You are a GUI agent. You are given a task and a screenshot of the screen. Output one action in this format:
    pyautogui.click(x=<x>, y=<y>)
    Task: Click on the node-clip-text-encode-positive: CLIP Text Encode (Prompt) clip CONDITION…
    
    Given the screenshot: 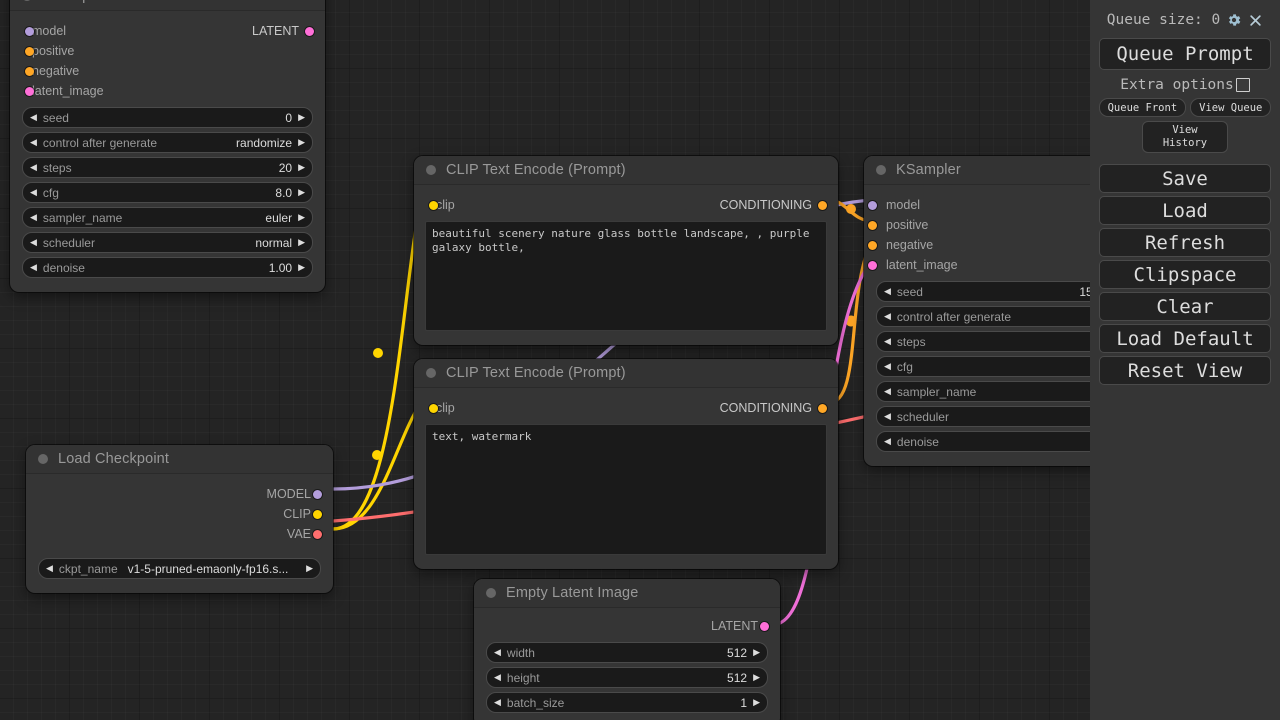 What is the action you would take?
    pyautogui.click(x=626, y=250)
    